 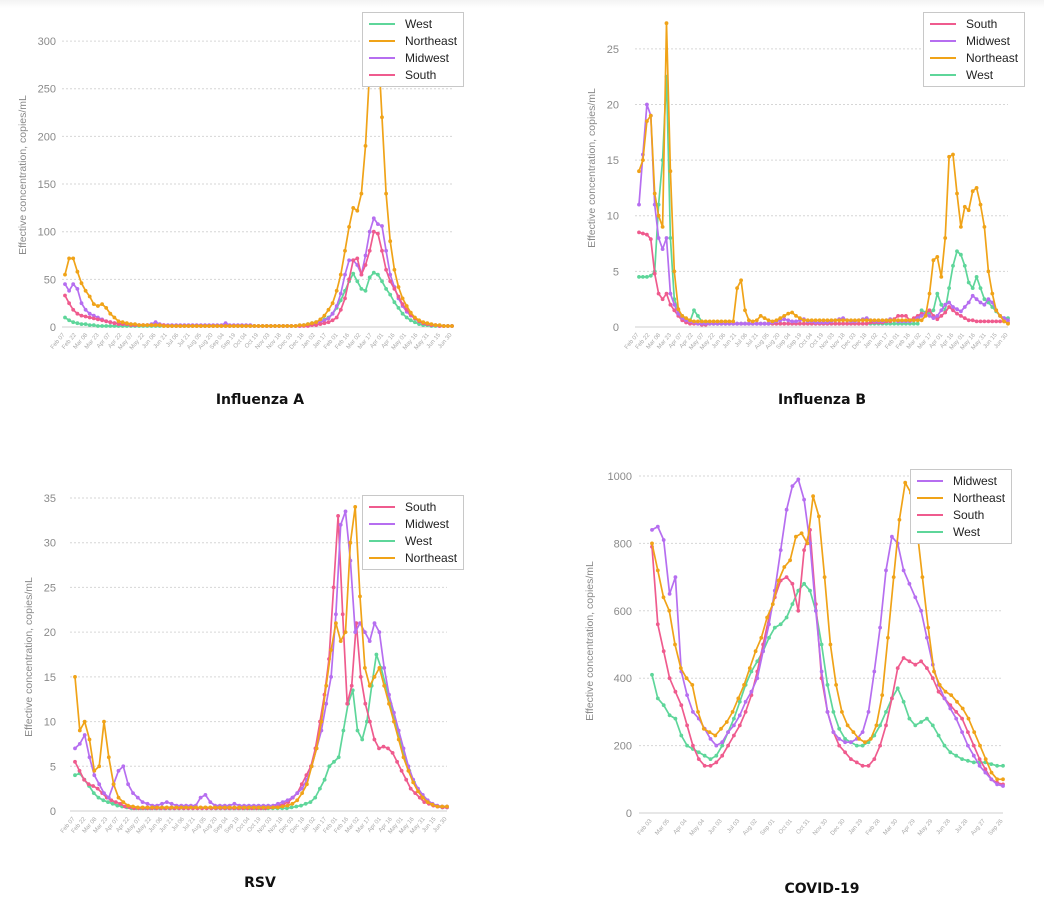 I want to click on x-tick-label: Oct 31, so click(x=804, y=827).